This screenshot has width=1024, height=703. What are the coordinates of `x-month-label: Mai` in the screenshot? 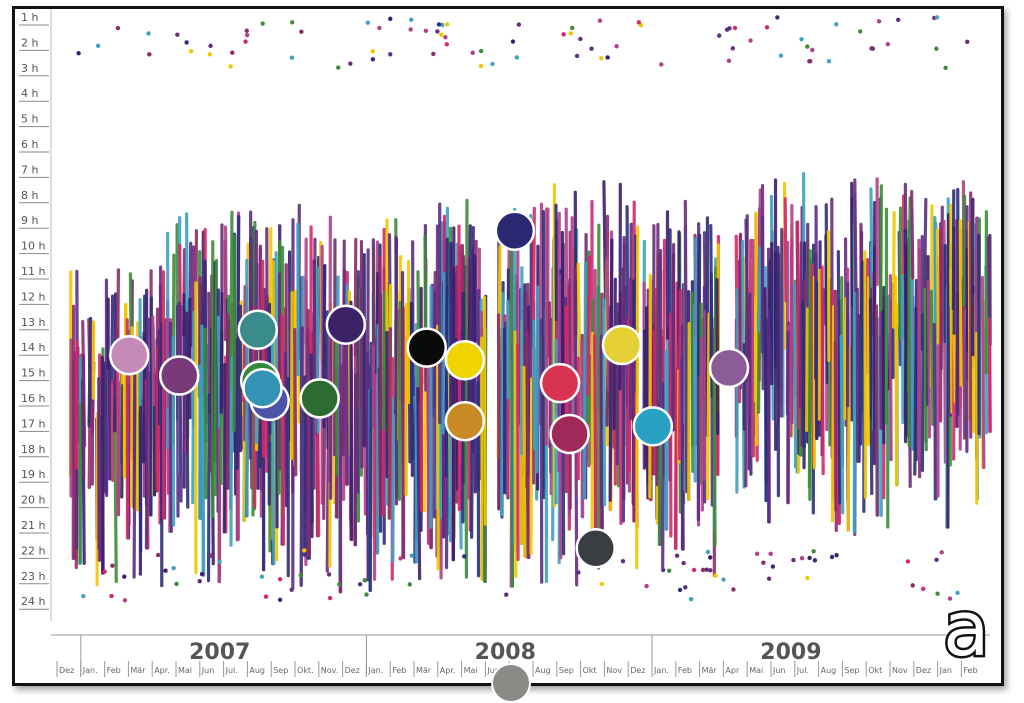 It's located at (185, 670).